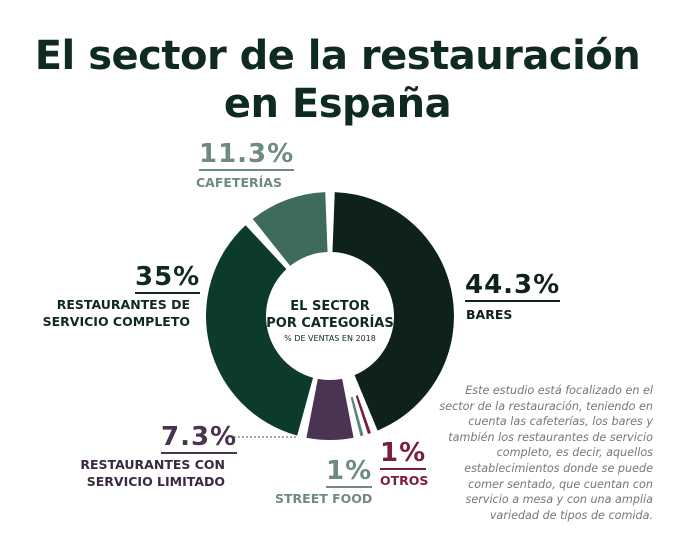 The image size is (675, 546). What do you see at coordinates (489, 314) in the screenshot?
I see `bares-label: BARES` at bounding box center [489, 314].